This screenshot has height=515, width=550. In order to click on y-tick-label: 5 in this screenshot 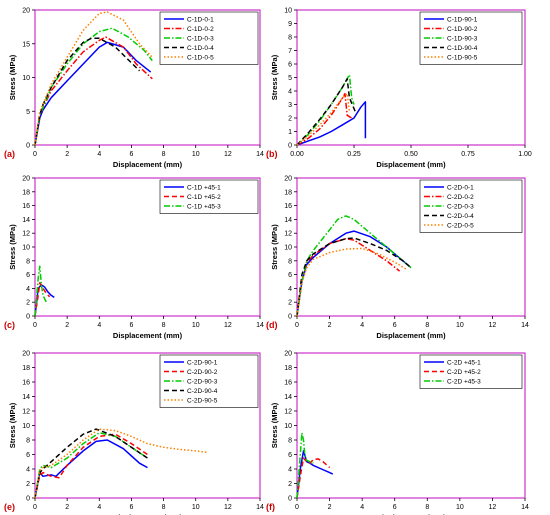, I will do `click(28, 112)`.